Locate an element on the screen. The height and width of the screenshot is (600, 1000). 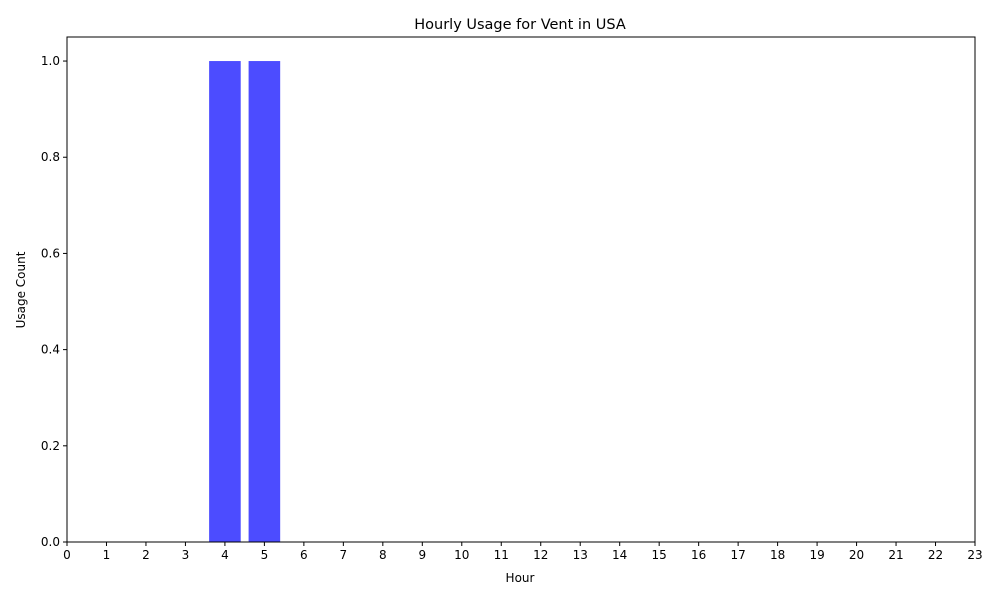
x-tick-label: 8 is located at coordinates (383, 555).